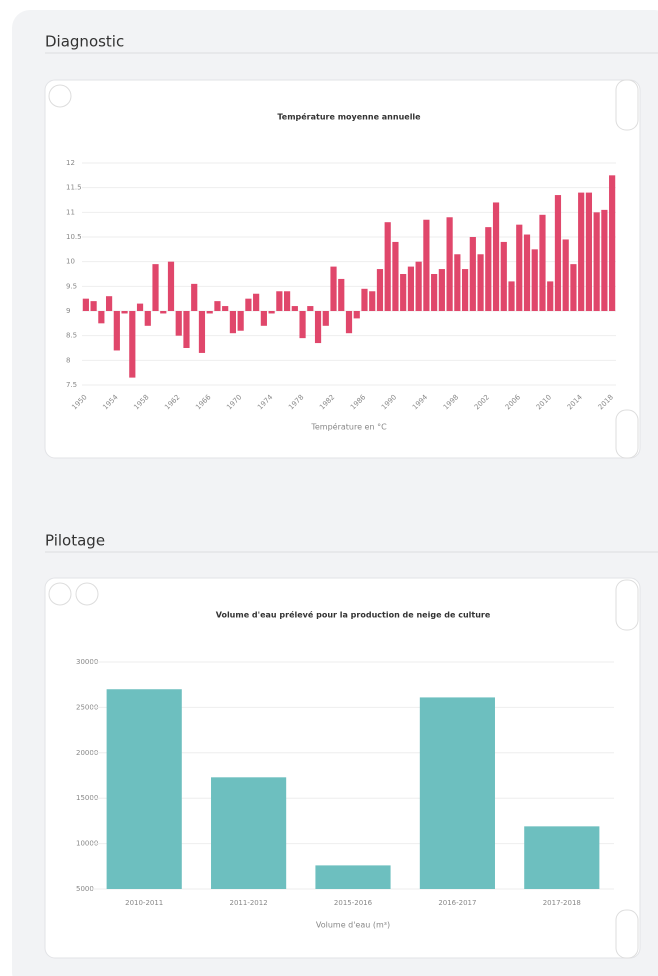 The image size is (658, 976). I want to click on chart-title: Température moyenne annuelle, so click(349, 117).